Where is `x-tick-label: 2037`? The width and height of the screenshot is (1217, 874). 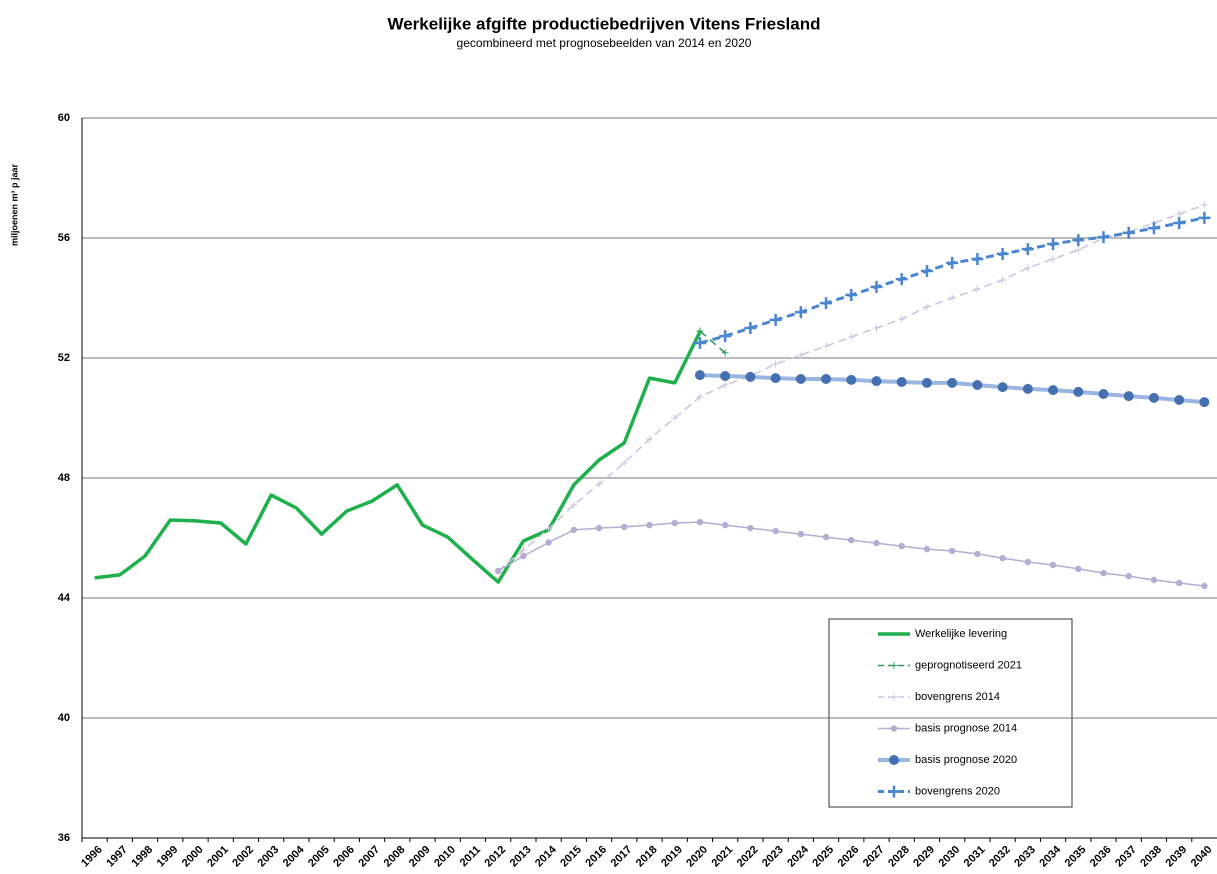 x-tick-label: 2037 is located at coordinates (1126, 857).